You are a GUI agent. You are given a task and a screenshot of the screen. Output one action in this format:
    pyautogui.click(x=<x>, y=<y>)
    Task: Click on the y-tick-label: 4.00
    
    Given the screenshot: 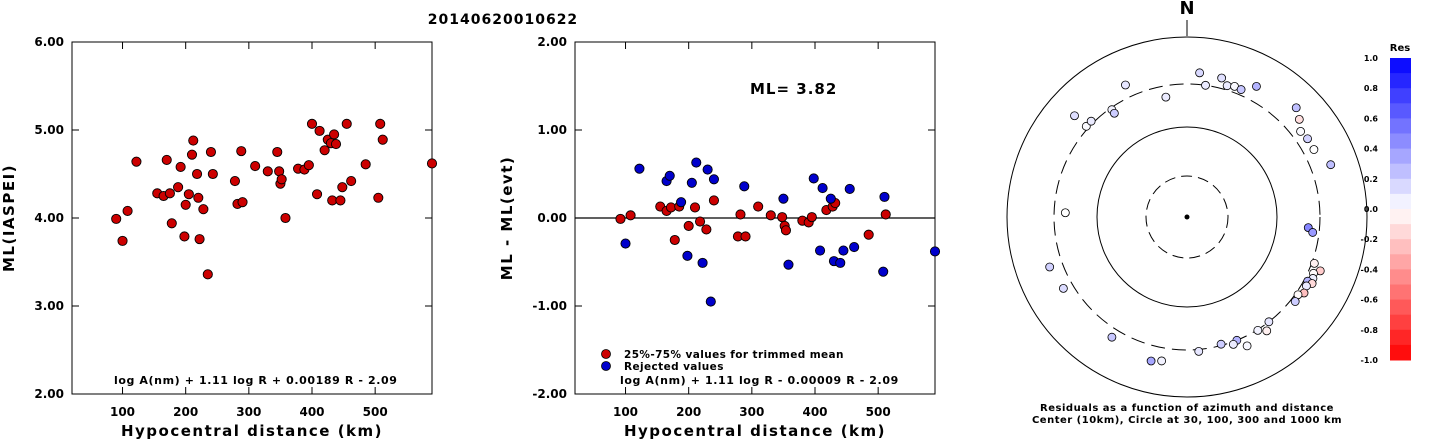 What is the action you would take?
    pyautogui.click(x=49, y=218)
    